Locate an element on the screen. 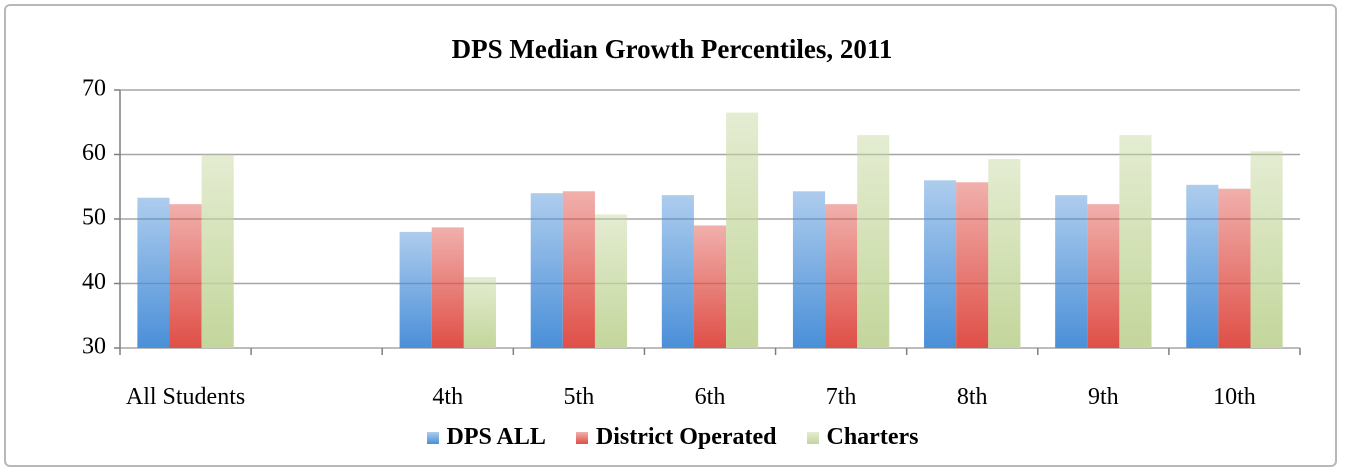 This screenshot has height=471, width=1345. chart-title: DPS Median Growth Percentiles, 2011 is located at coordinates (672, 49).